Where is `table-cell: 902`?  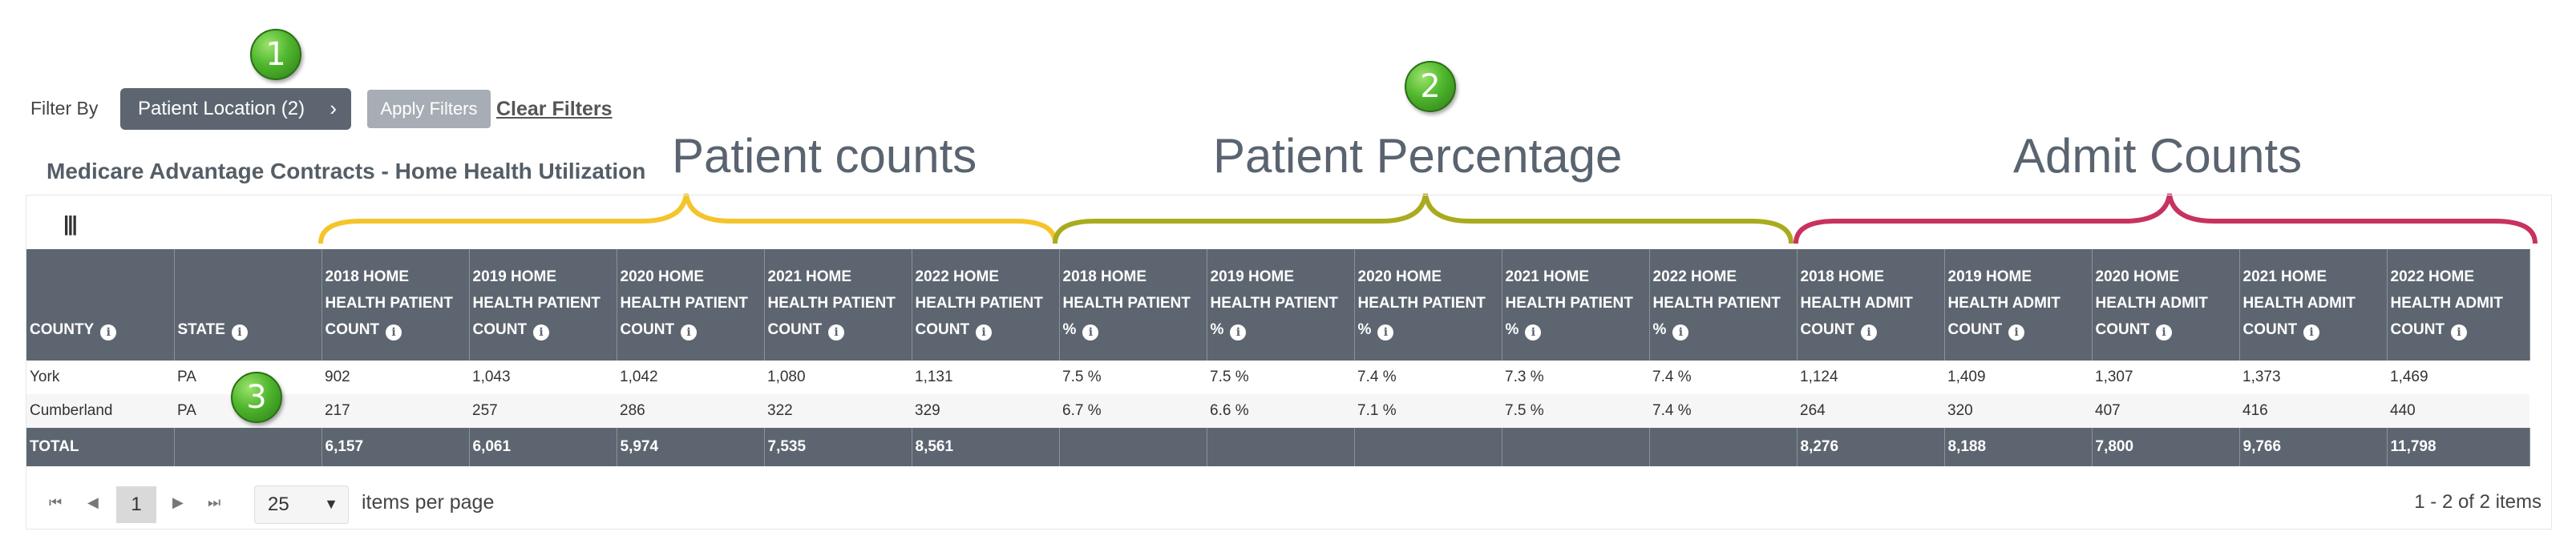 table-cell: 902 is located at coordinates (337, 377).